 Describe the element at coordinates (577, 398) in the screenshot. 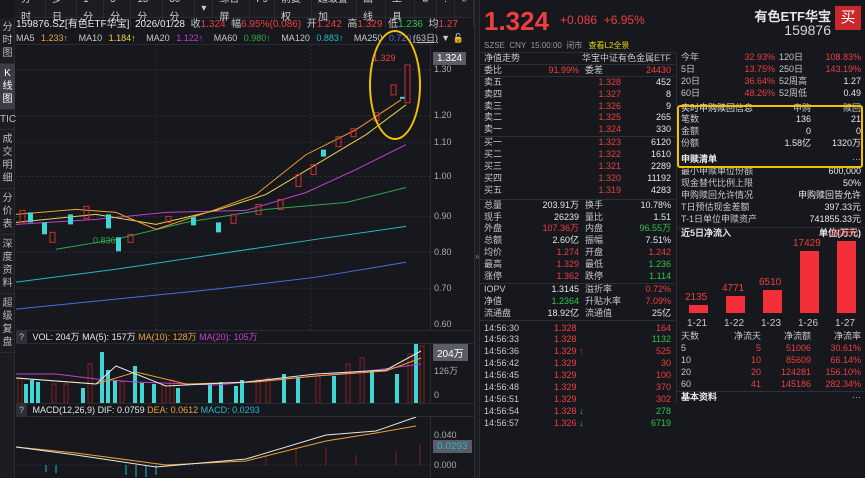

I see `tick-row: 14:56:51 1.329 302` at that location.